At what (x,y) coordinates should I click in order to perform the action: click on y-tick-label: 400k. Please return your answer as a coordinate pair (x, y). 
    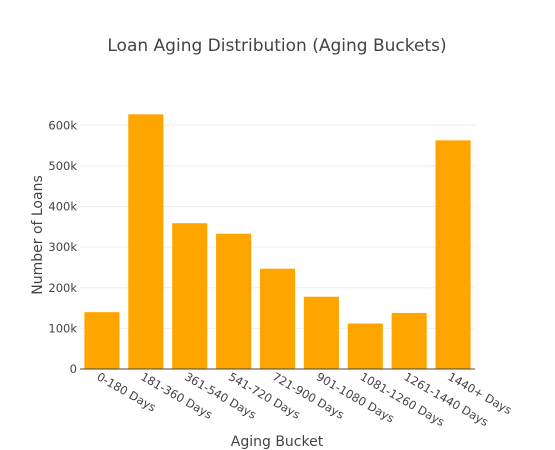
    Looking at the image, I should click on (62, 207).